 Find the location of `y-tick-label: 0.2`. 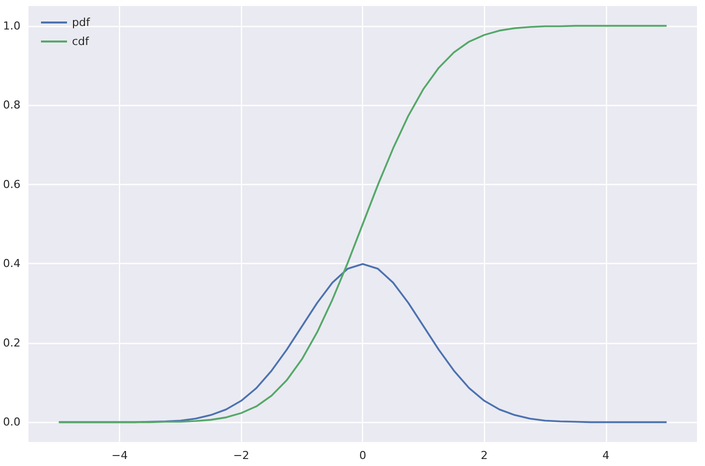

y-tick-label: 0.2 is located at coordinates (11, 343).